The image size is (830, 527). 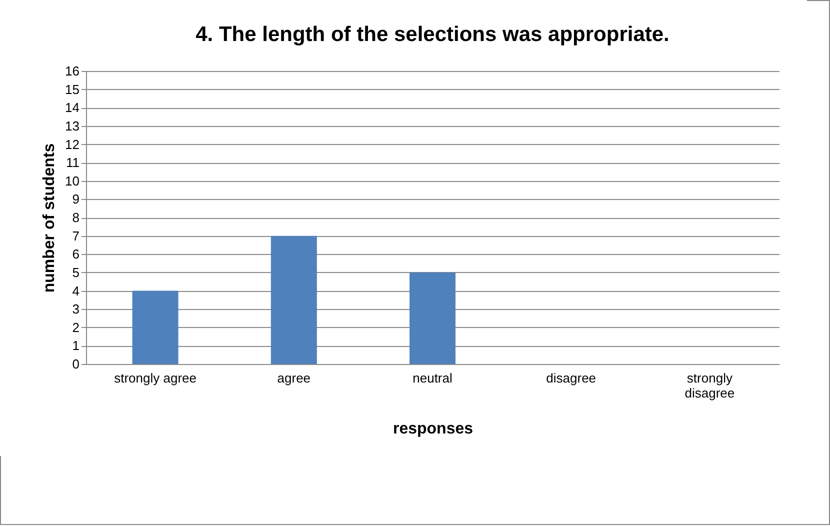 I want to click on y-tick-label: 3, so click(x=76, y=309).